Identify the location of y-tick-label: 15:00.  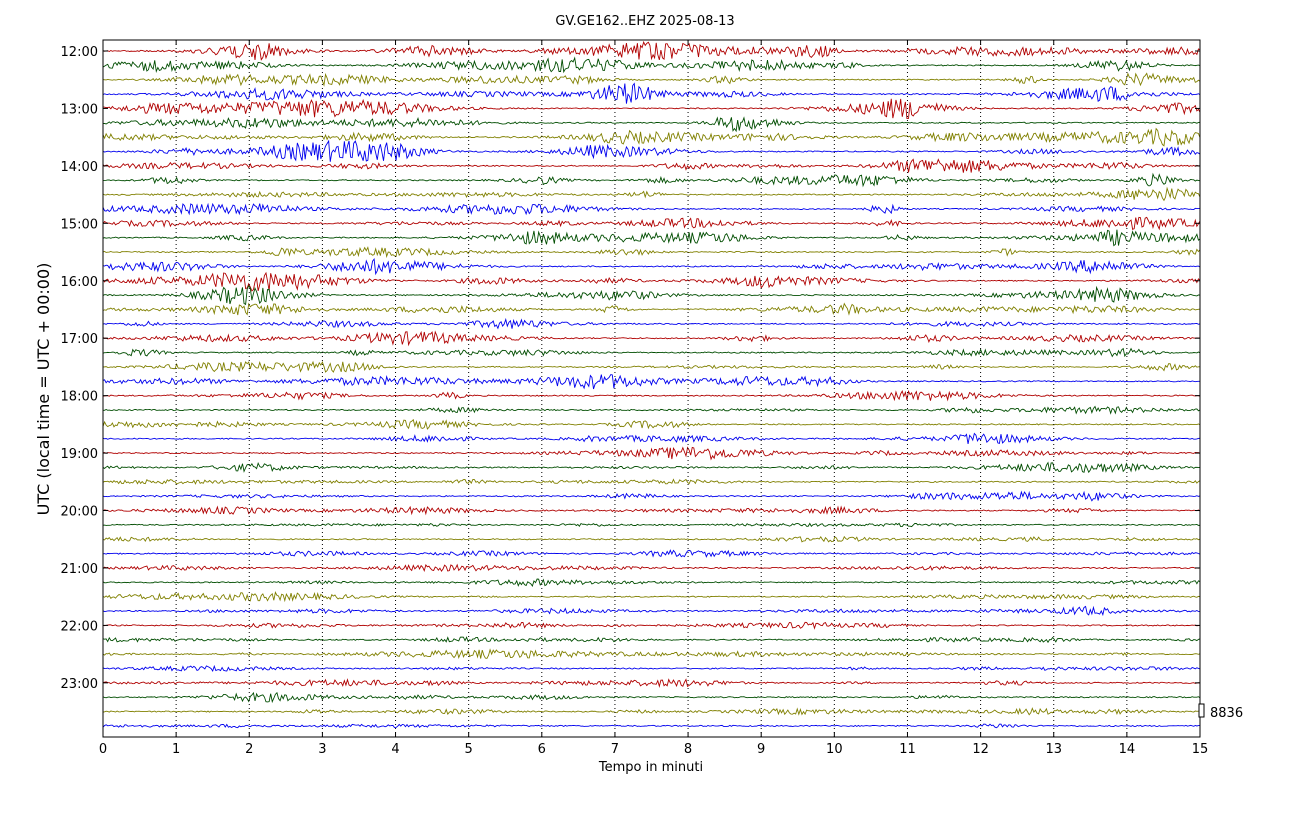
(79, 224).